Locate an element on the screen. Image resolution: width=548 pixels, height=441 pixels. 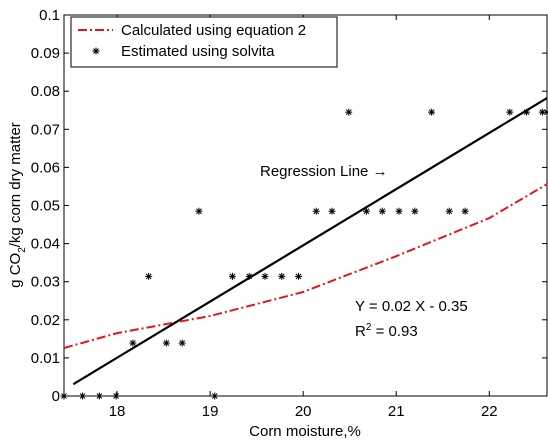
y-tick-label: 0.09 is located at coordinates (45, 53).